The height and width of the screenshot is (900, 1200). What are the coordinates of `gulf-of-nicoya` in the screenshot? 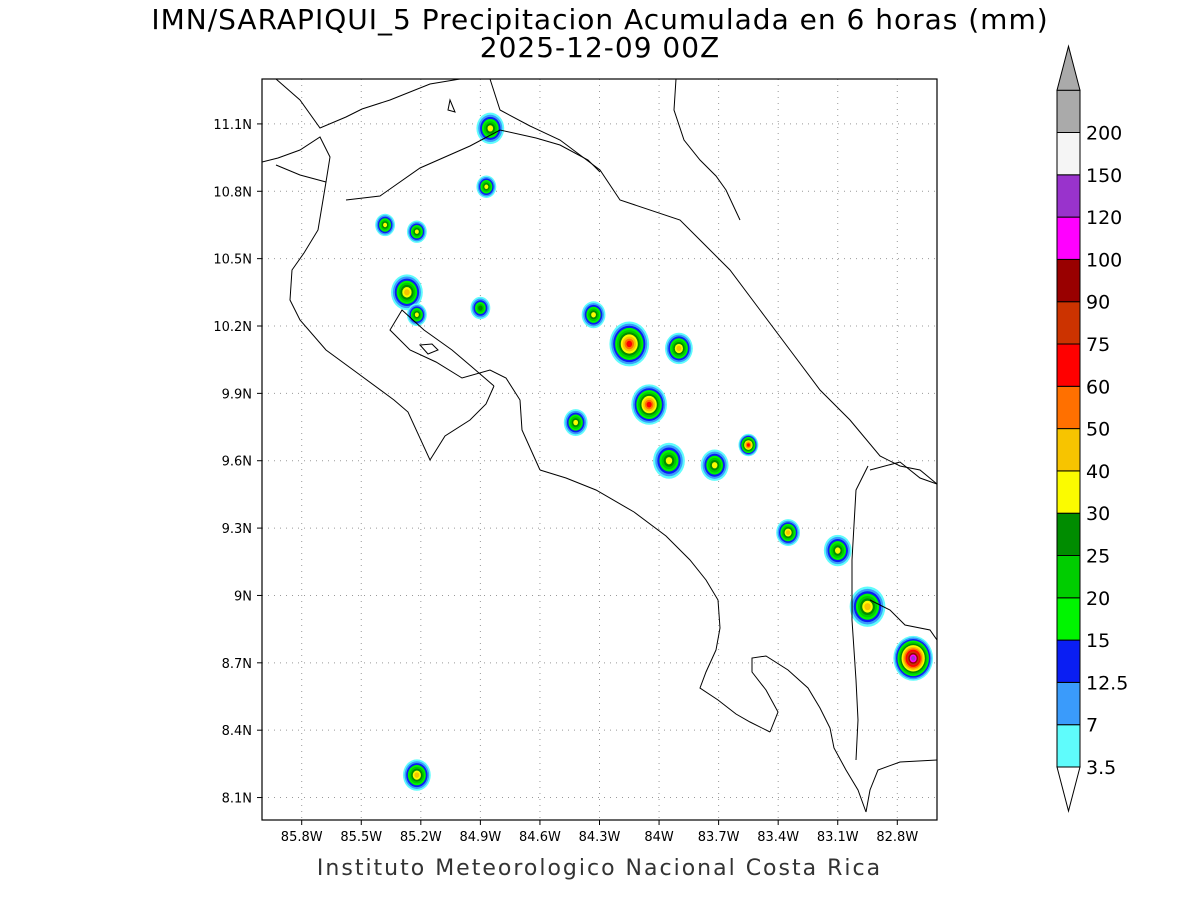 It's located at (465, 390).